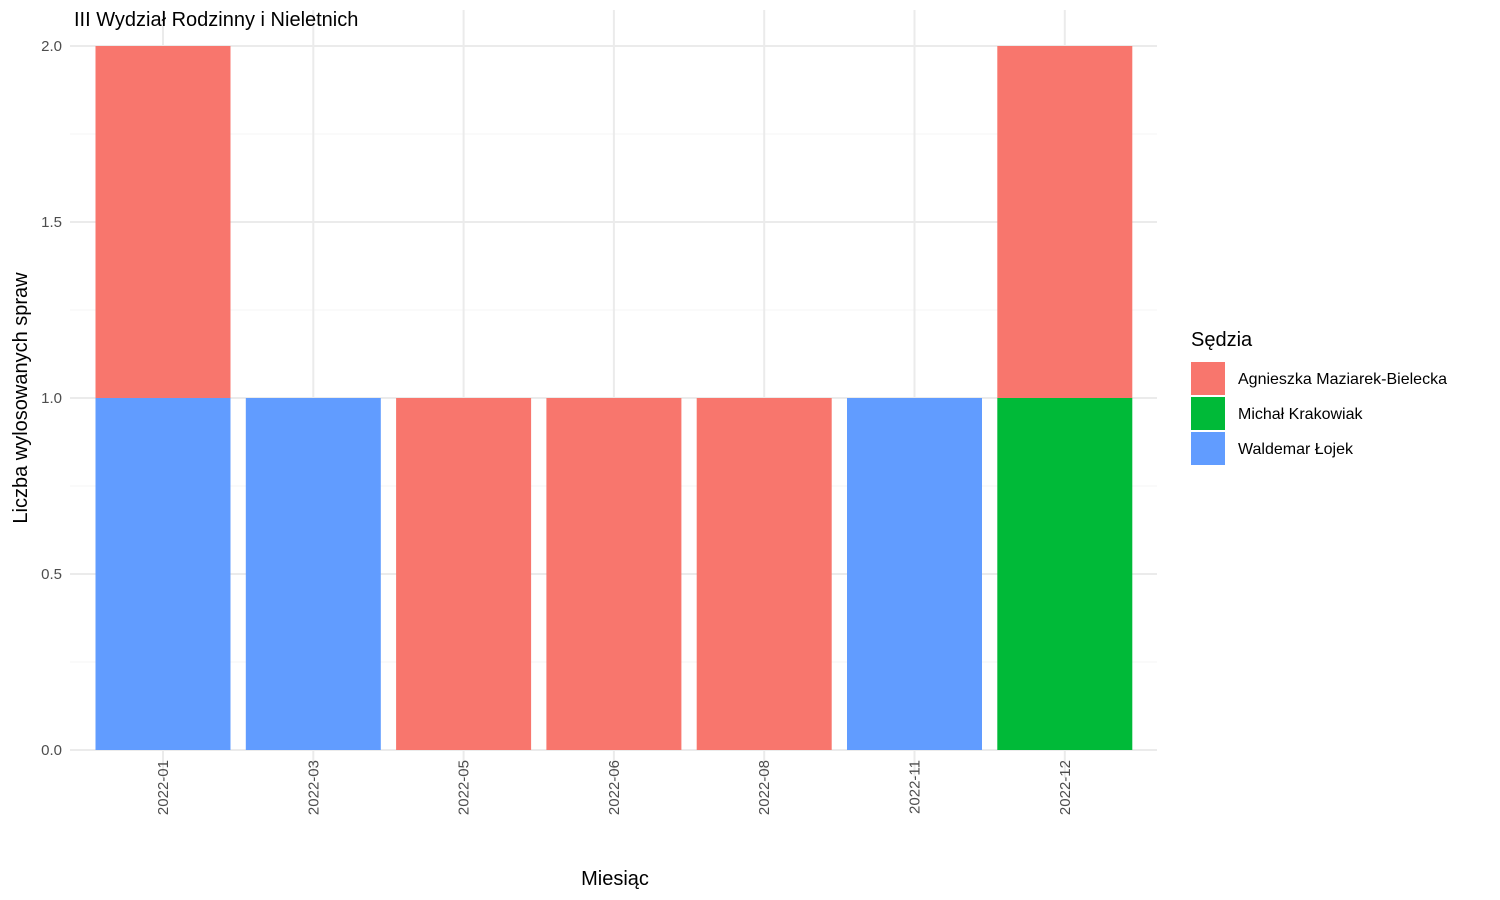  I want to click on y-axis-title: Liczba wylosowanych spraw, so click(21, 398).